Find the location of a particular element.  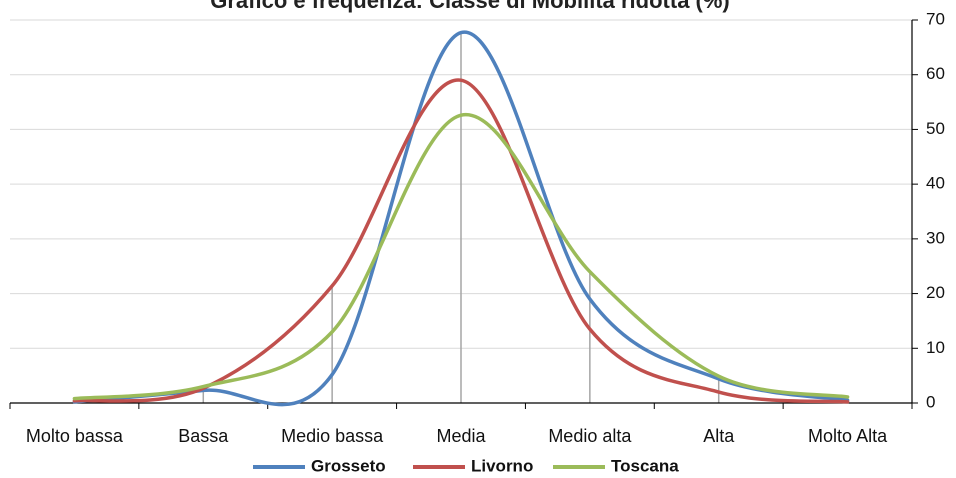

y-tick-label: 60 is located at coordinates (935, 73).